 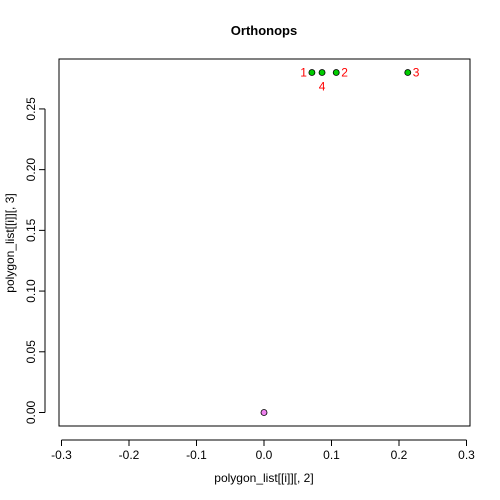 What do you see at coordinates (31, 230) in the screenshot?
I see `y-tick-label: 0.15` at bounding box center [31, 230].